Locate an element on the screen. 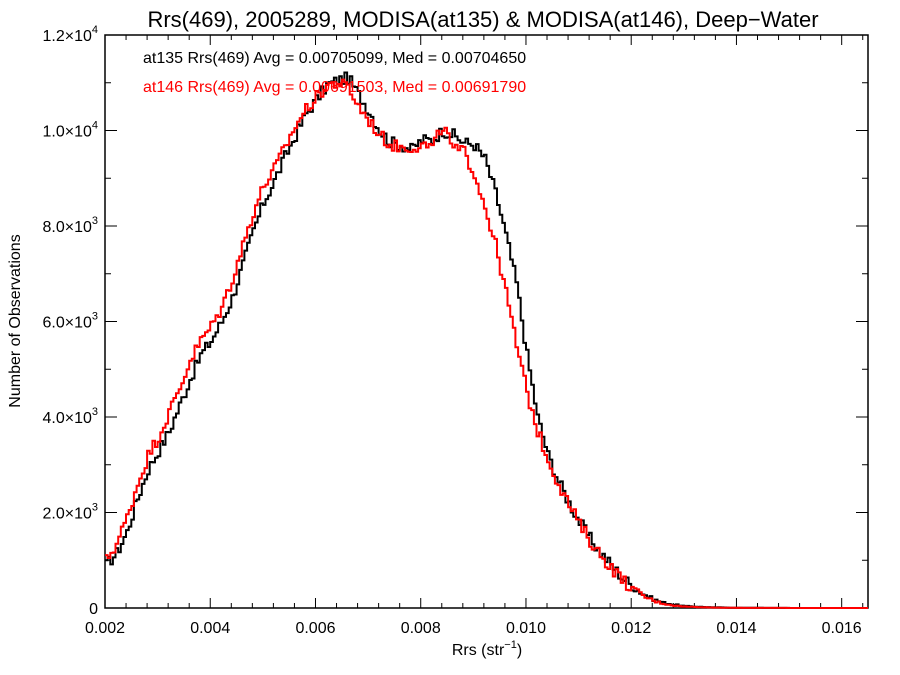 This screenshot has width=900, height=675. x-tick-label: 0.016 is located at coordinates (842, 628).